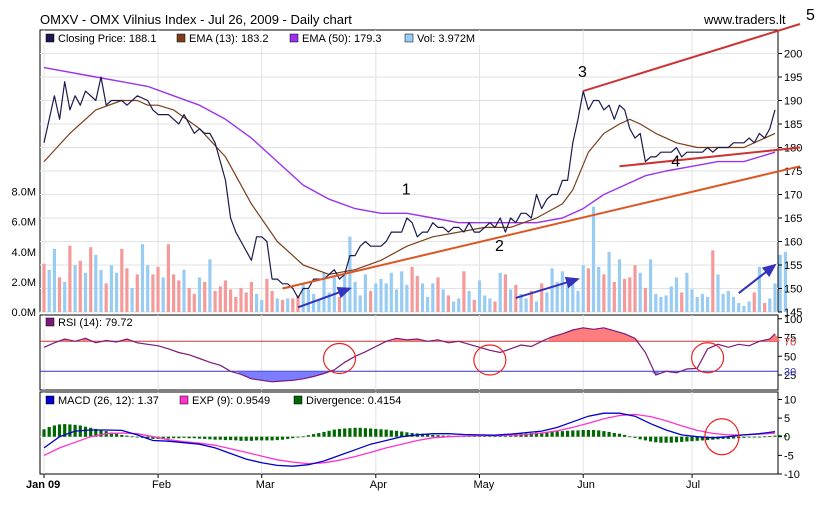 The width and height of the screenshot is (820, 508). Describe the element at coordinates (793, 55) in the screenshot. I see `price-tick-label: 200` at that location.